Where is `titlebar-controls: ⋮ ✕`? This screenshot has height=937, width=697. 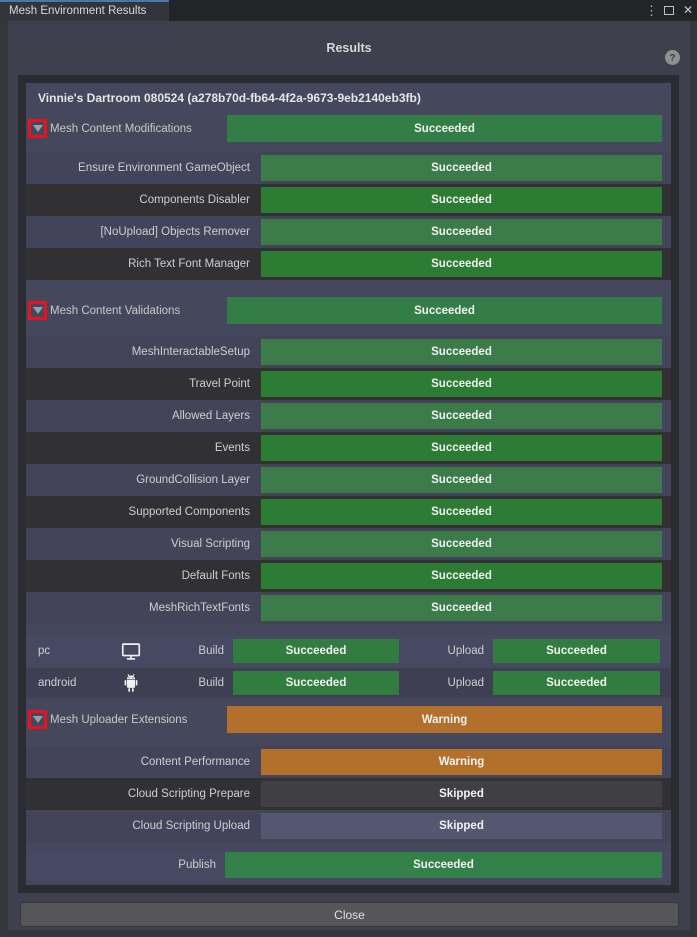
titlebar-controls: ⋮ ✕ is located at coordinates (669, 10).